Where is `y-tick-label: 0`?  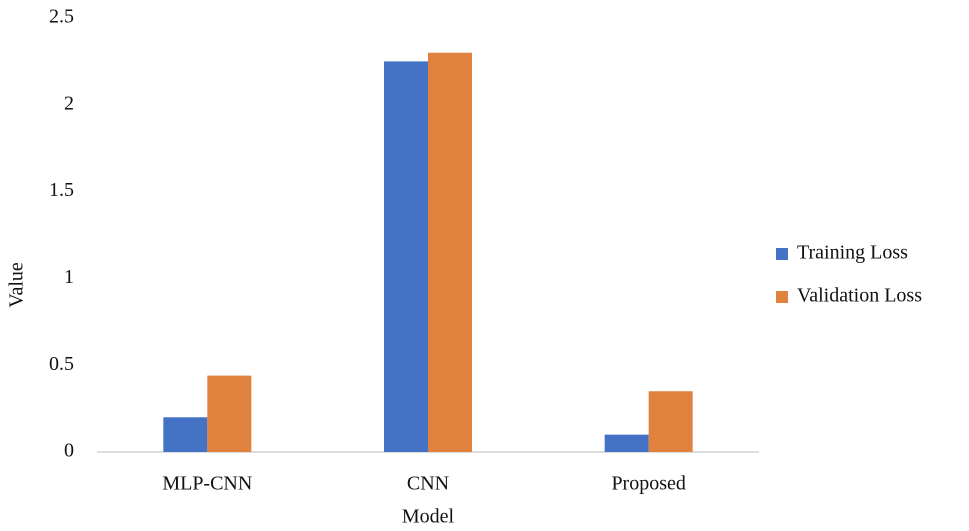
y-tick-label: 0 is located at coordinates (69, 451).